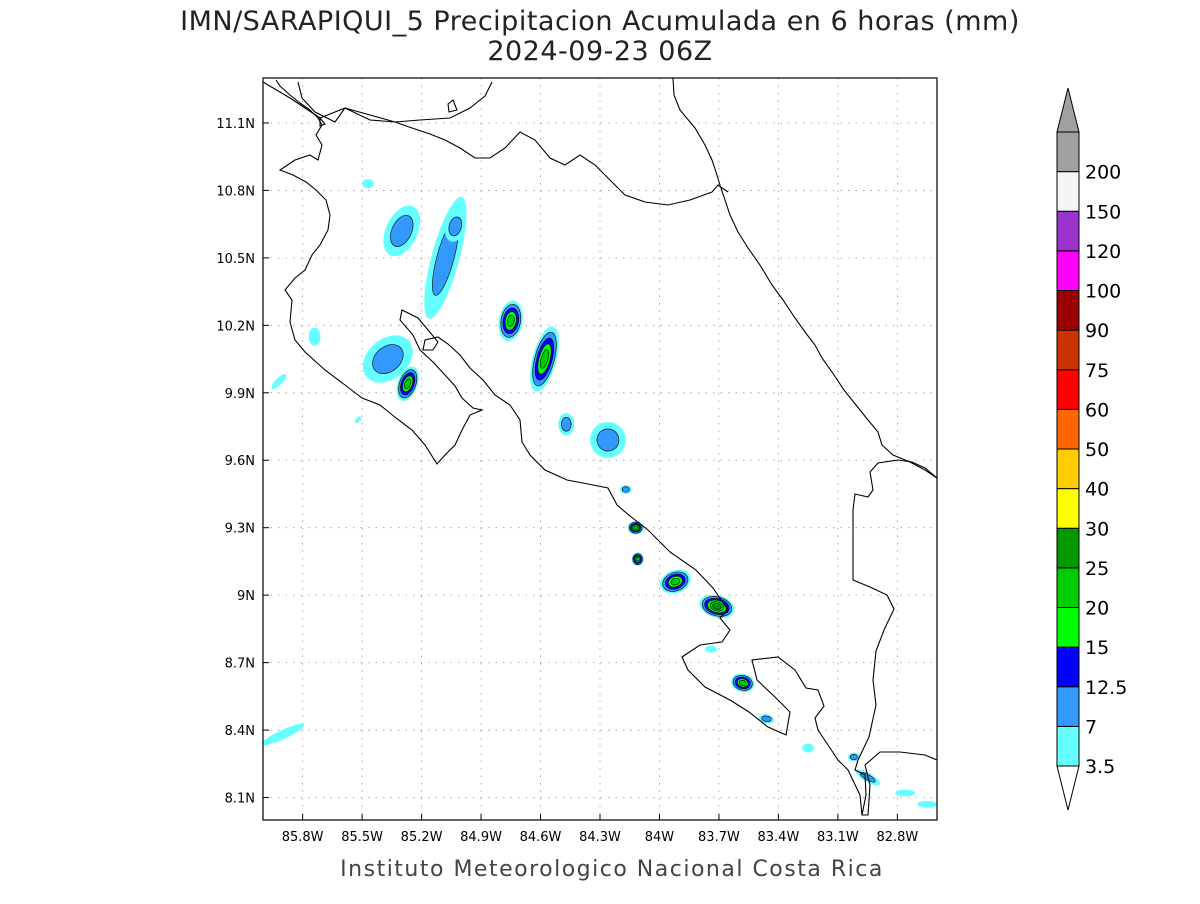 The width and height of the screenshot is (1200, 904). I want to click on lat-tick-label: 10.2N, so click(235, 326).